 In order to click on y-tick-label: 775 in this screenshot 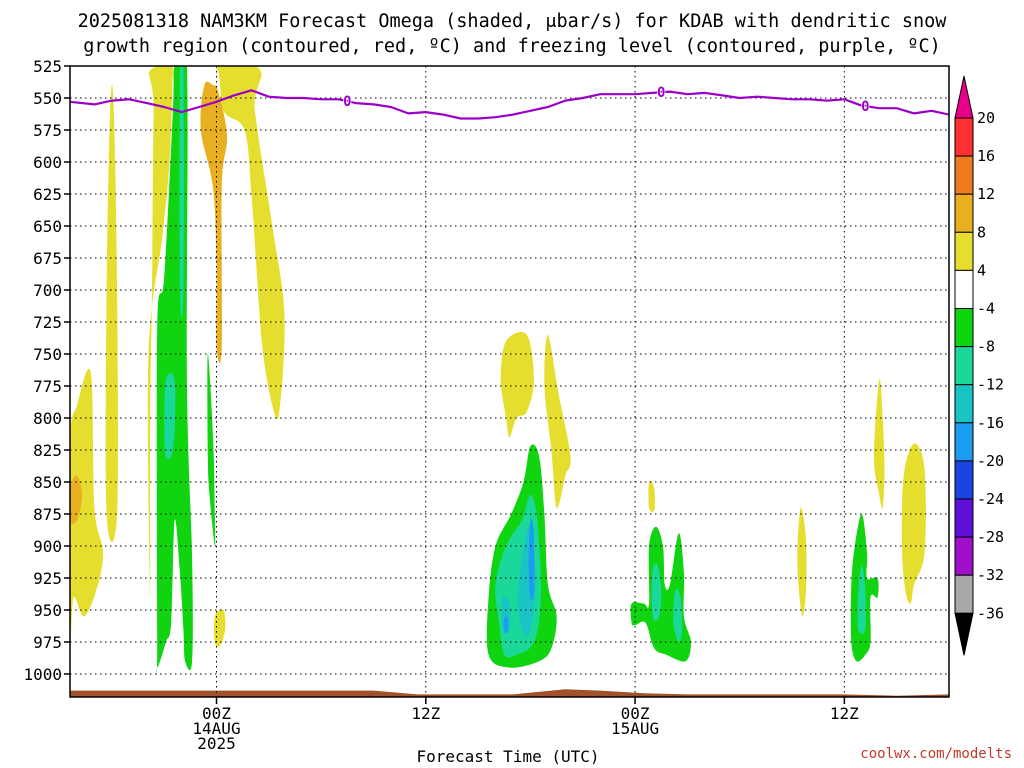, I will do `click(47, 386)`.